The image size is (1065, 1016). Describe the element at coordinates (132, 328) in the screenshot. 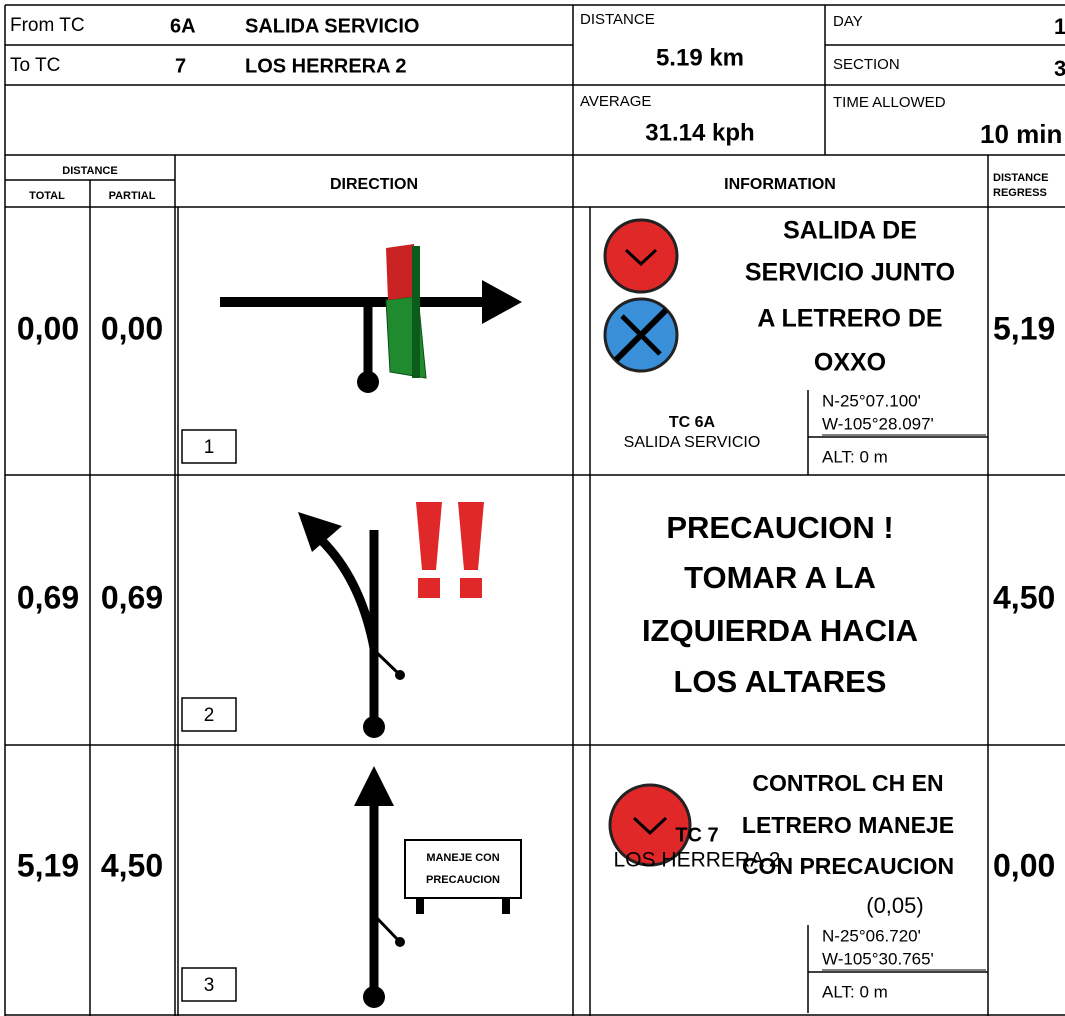

I see `distance-partial: 0,00` at that location.